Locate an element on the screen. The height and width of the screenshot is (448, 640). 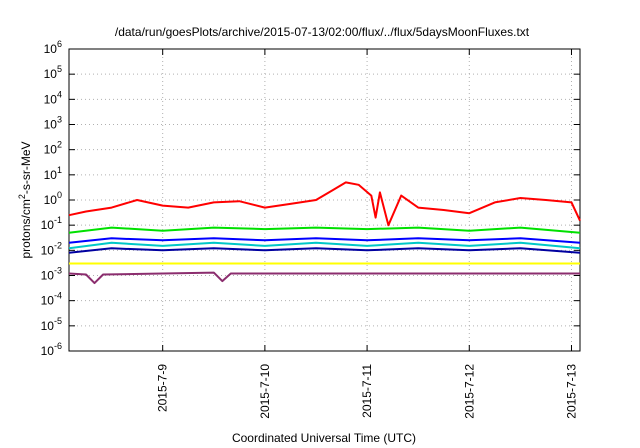
y-tick-label: 10³ is located at coordinates (53, 123).